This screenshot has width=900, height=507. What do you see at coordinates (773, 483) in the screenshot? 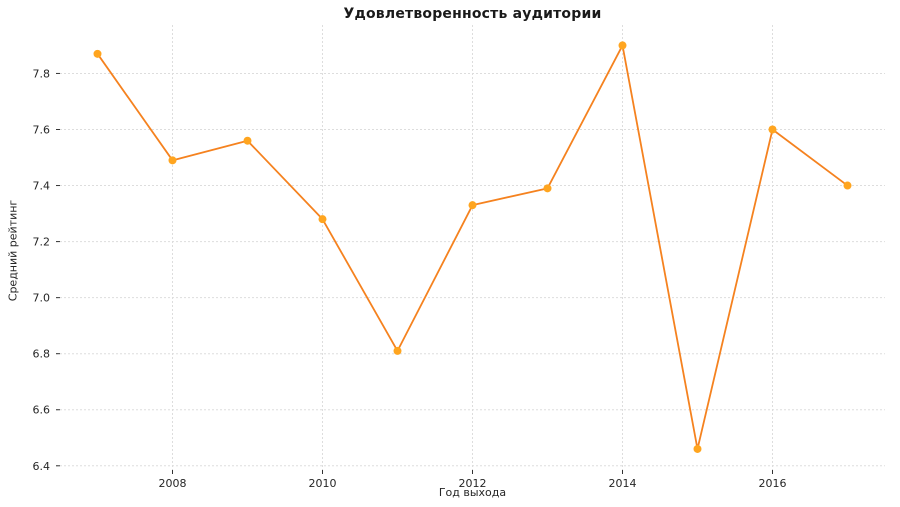
I see `x-tick-label: 2016` at bounding box center [773, 483].